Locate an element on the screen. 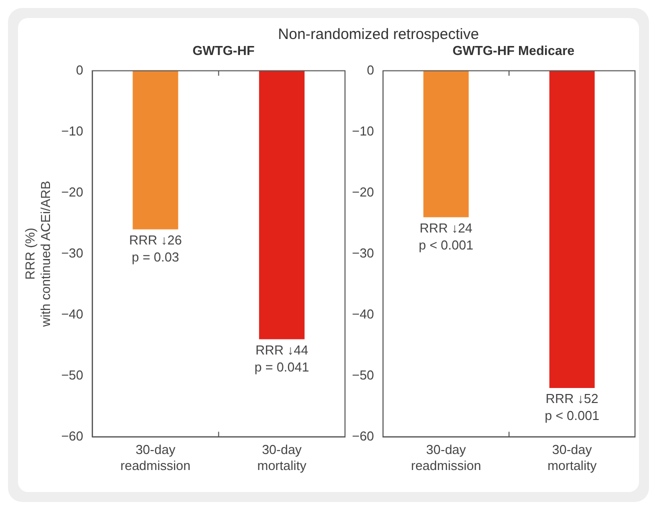 This screenshot has width=657, height=510. annotation: RRR ↓26 p = 0.03 is located at coordinates (155, 248).